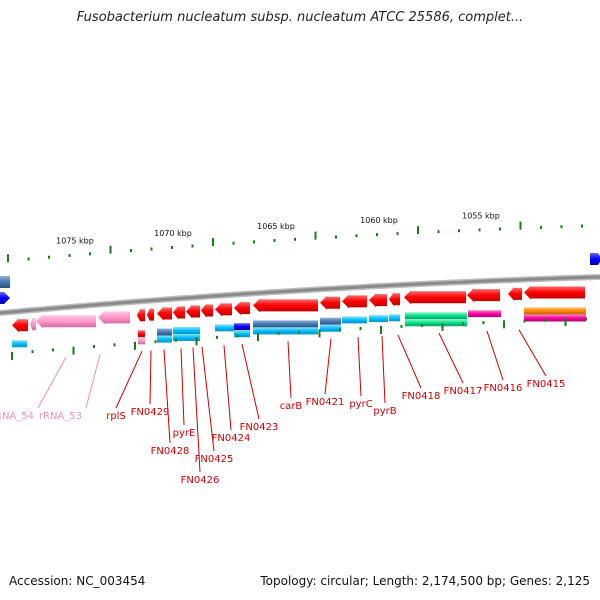 Image resolution: width=600 pixels, height=600 pixels. I want to click on scale-label: 1055 kbp, so click(481, 215).